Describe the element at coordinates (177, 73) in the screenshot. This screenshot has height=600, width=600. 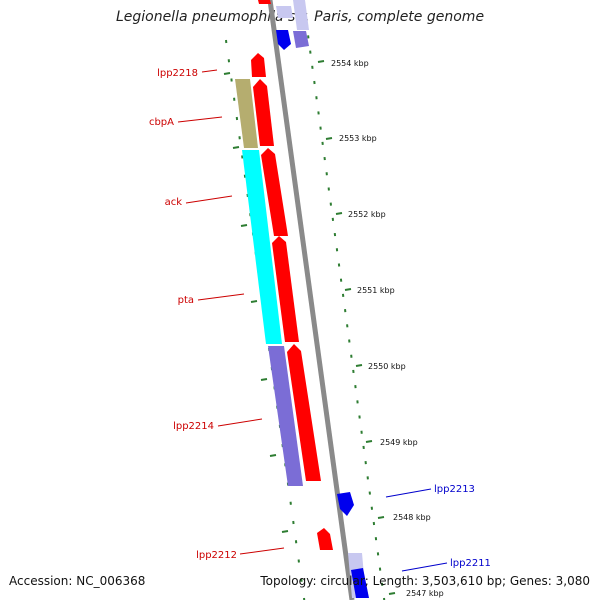
I see `gene-label-lpp2218: lpp2218` at that location.